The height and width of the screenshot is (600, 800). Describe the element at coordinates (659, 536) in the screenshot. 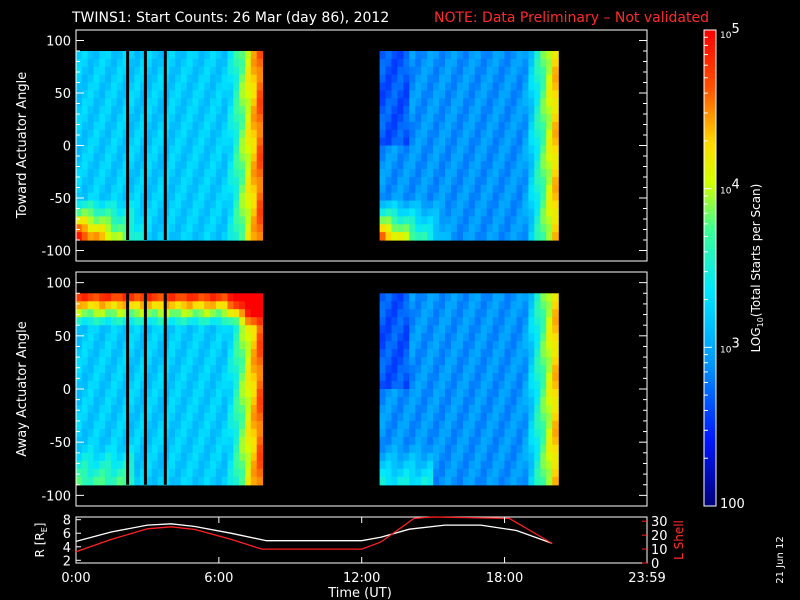

I see `l-shell-tick-label: 20` at that location.